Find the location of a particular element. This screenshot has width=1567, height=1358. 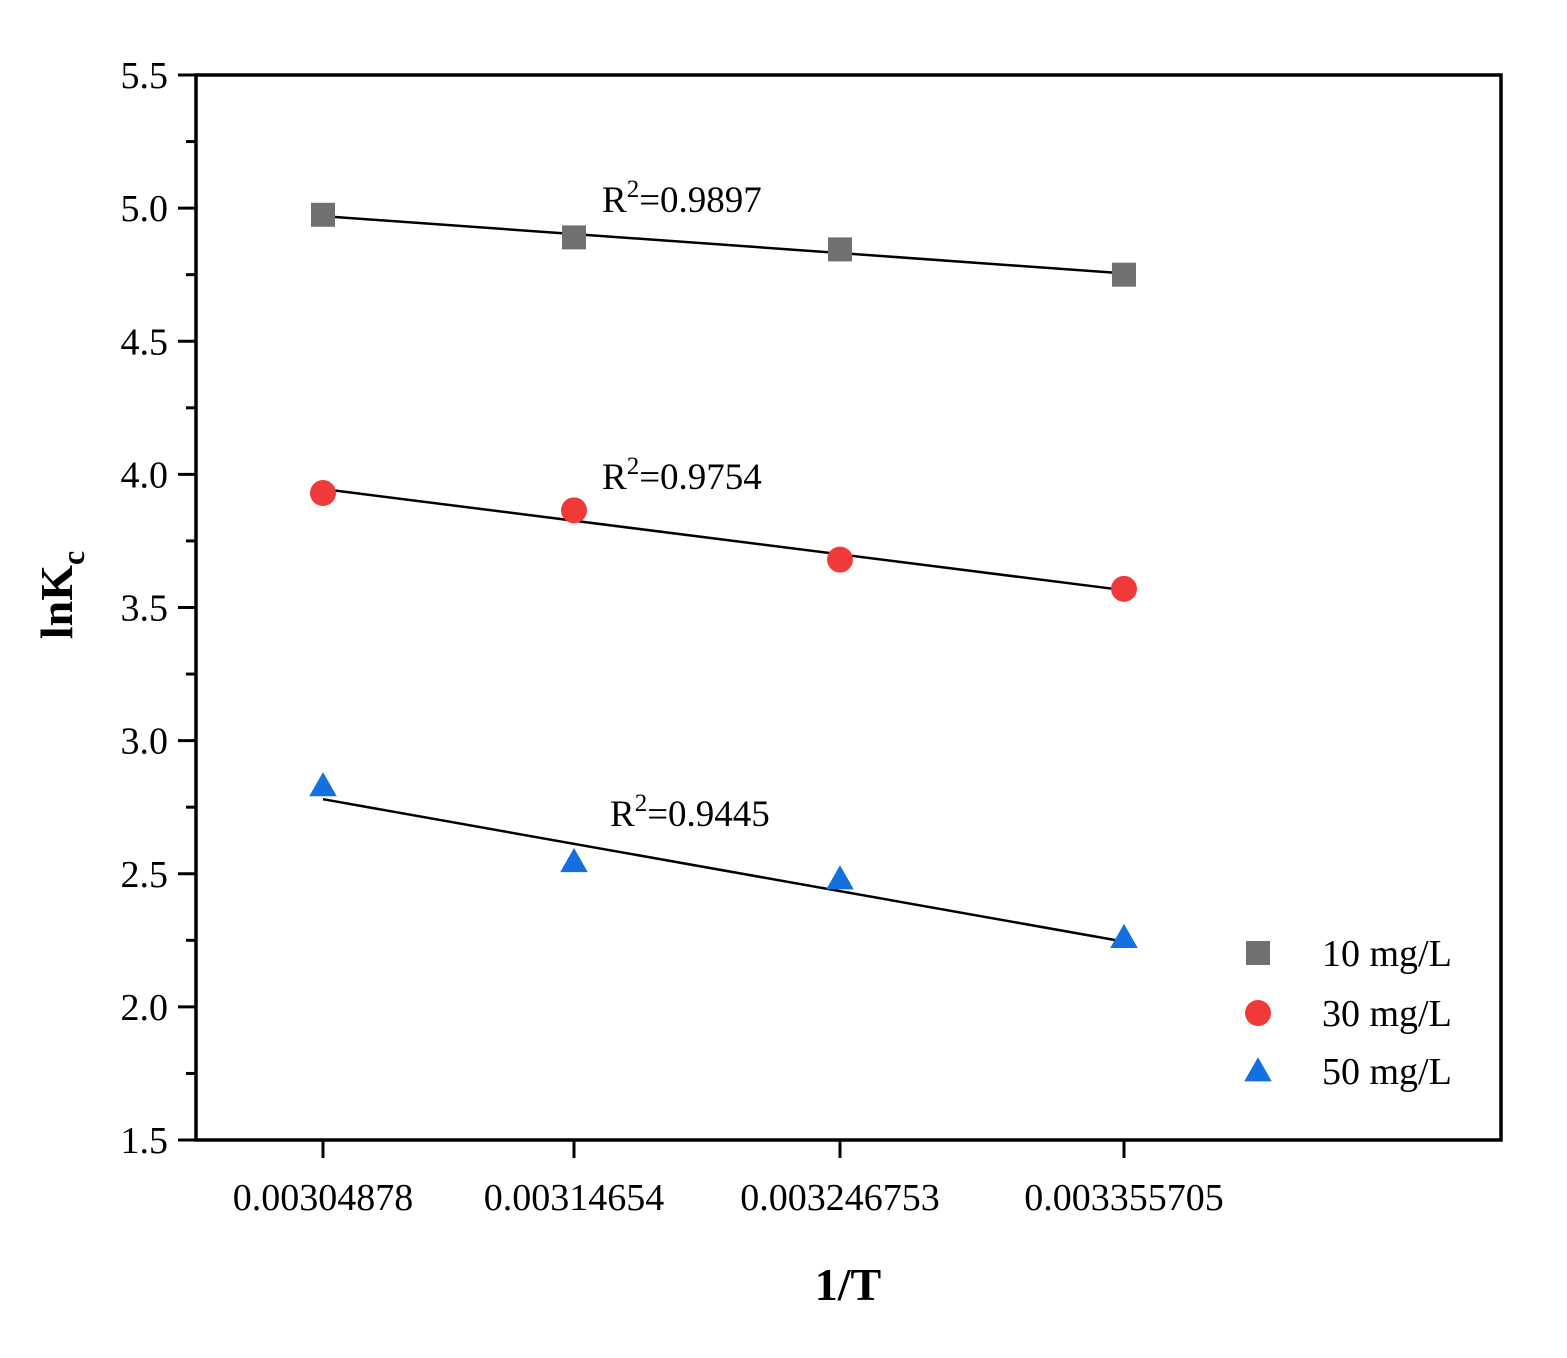

y-tick-label: 4.0 is located at coordinates (145, 475).